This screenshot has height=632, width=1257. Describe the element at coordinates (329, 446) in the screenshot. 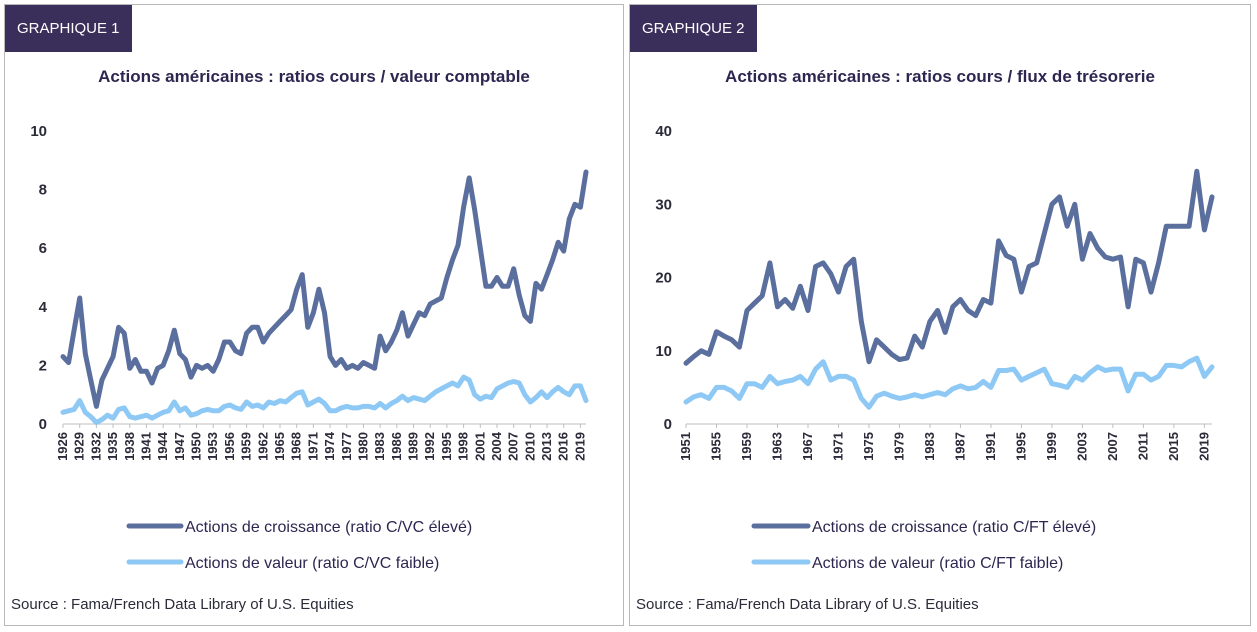

I see `x-tick-label: 1974` at that location.